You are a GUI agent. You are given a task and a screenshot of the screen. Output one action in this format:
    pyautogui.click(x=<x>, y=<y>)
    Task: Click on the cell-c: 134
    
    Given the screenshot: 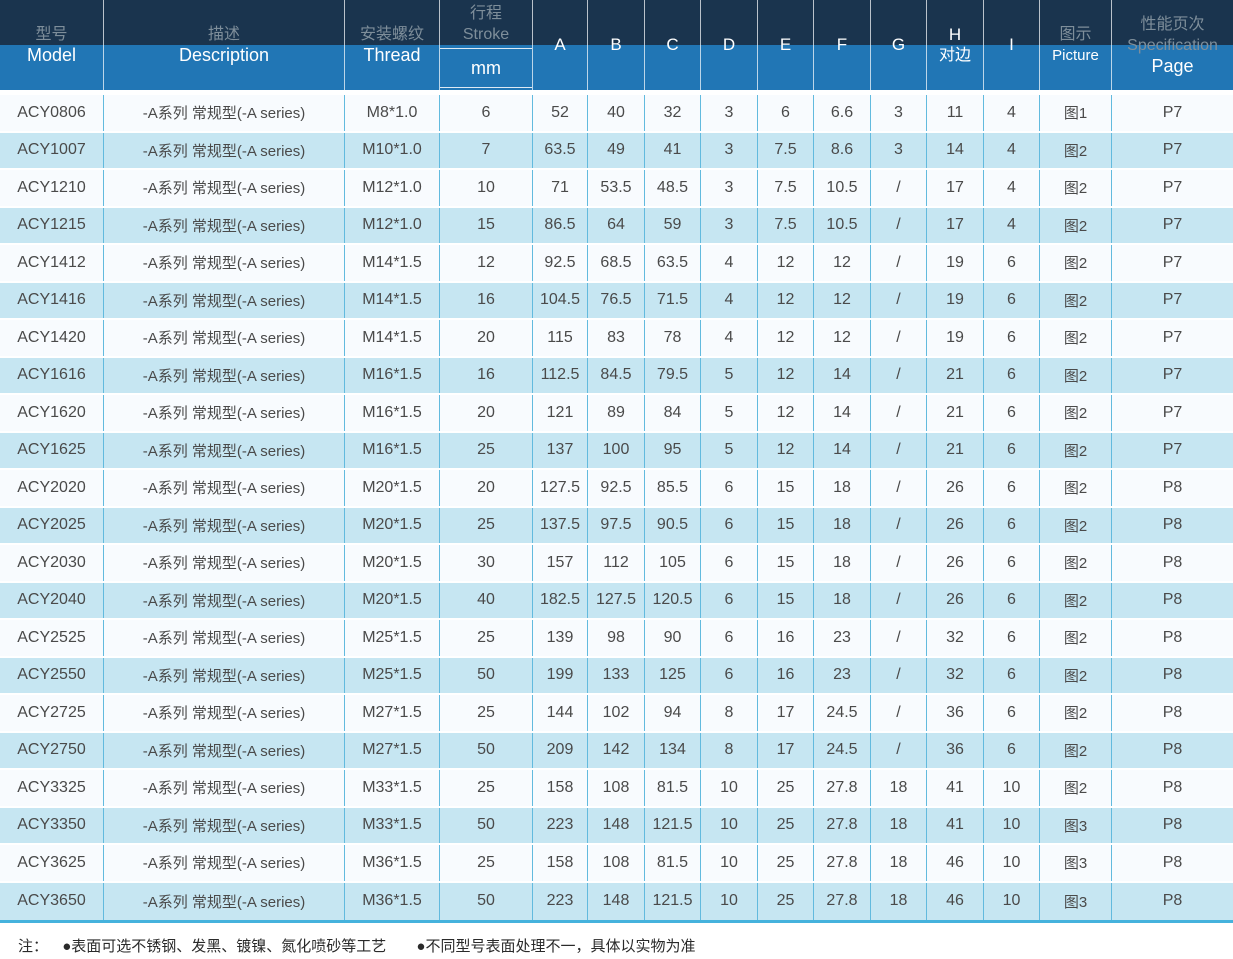 What is the action you would take?
    pyautogui.click(x=673, y=750)
    